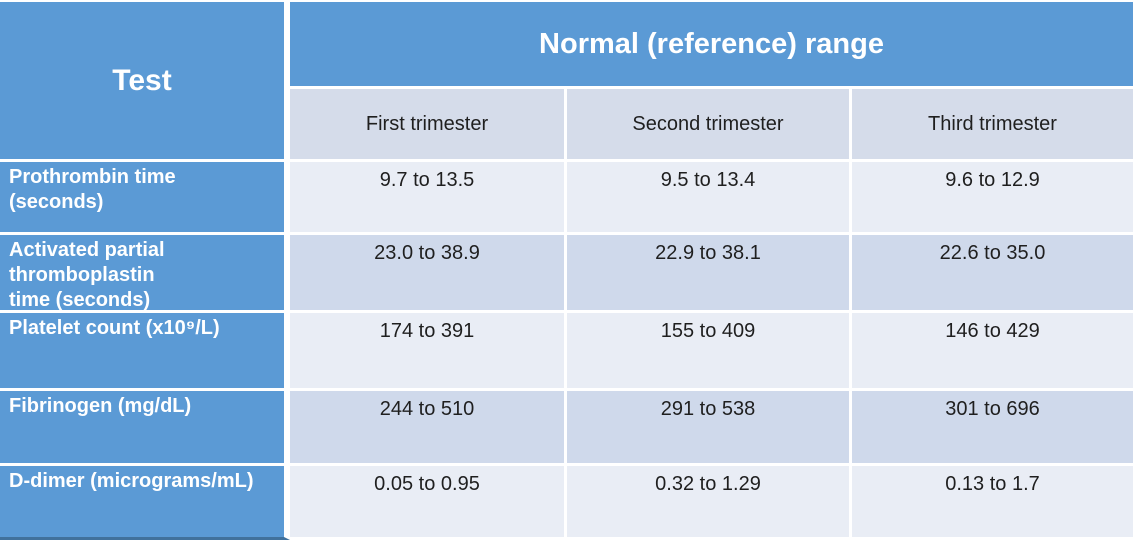  I want to click on table-cell: 301 to 696, so click(992, 428).